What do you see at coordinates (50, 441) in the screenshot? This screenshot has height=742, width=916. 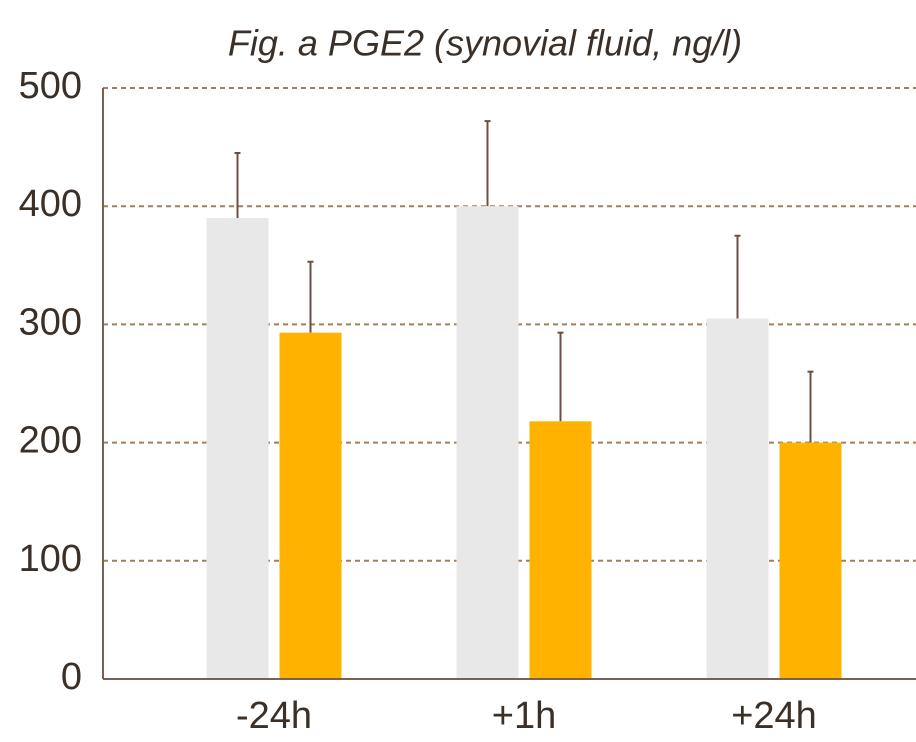 I see `y-tick-label: 200` at bounding box center [50, 441].